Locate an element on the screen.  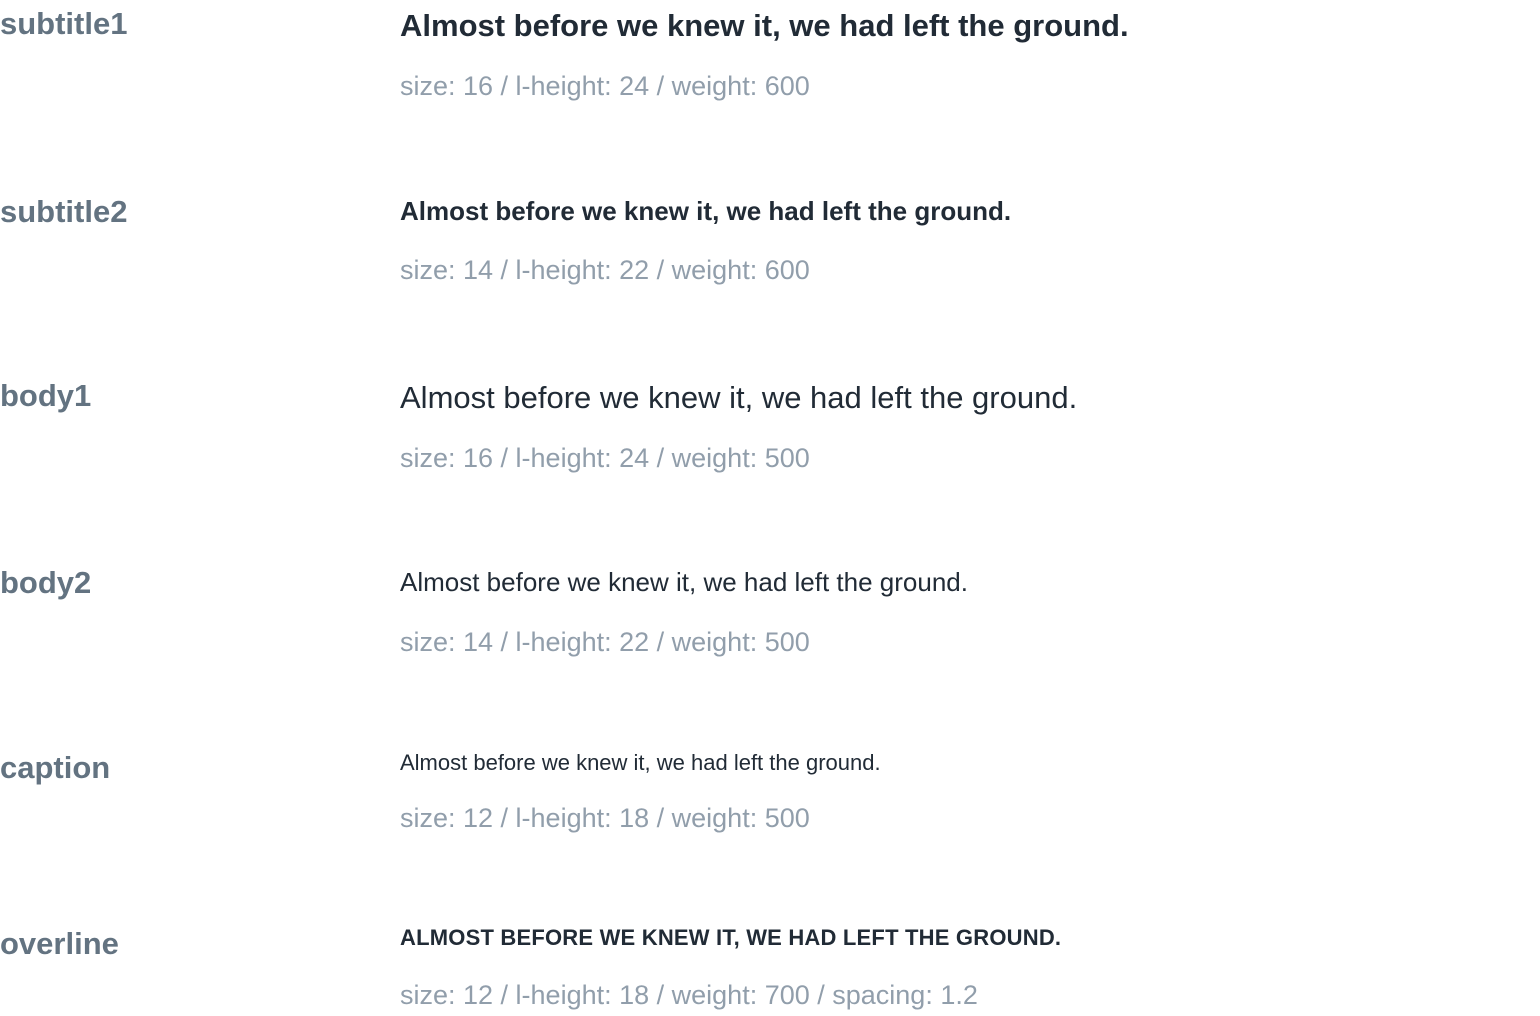
variant-name: overline is located at coordinates (59, 943).